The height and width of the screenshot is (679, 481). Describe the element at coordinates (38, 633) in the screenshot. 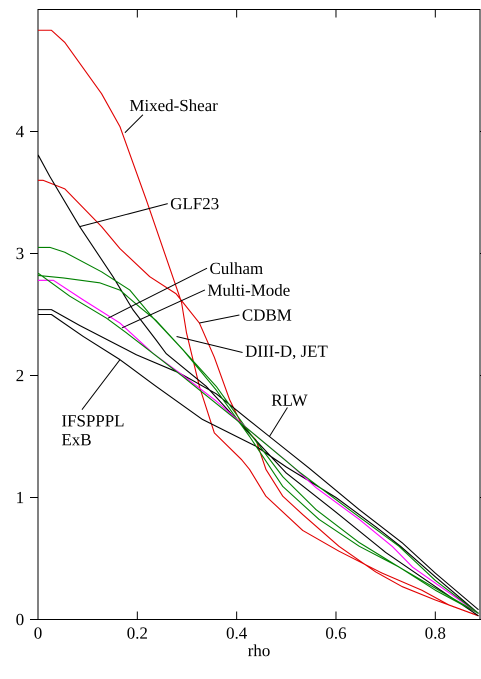

I see `x-tick-label: 0` at that location.